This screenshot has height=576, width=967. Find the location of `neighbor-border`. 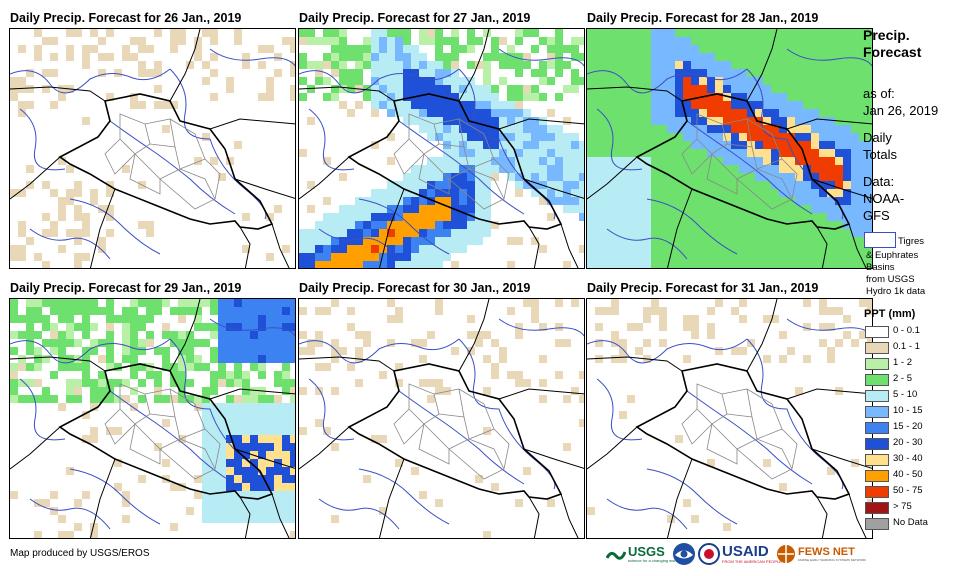

neighbor-border is located at coordinates (569, 515).